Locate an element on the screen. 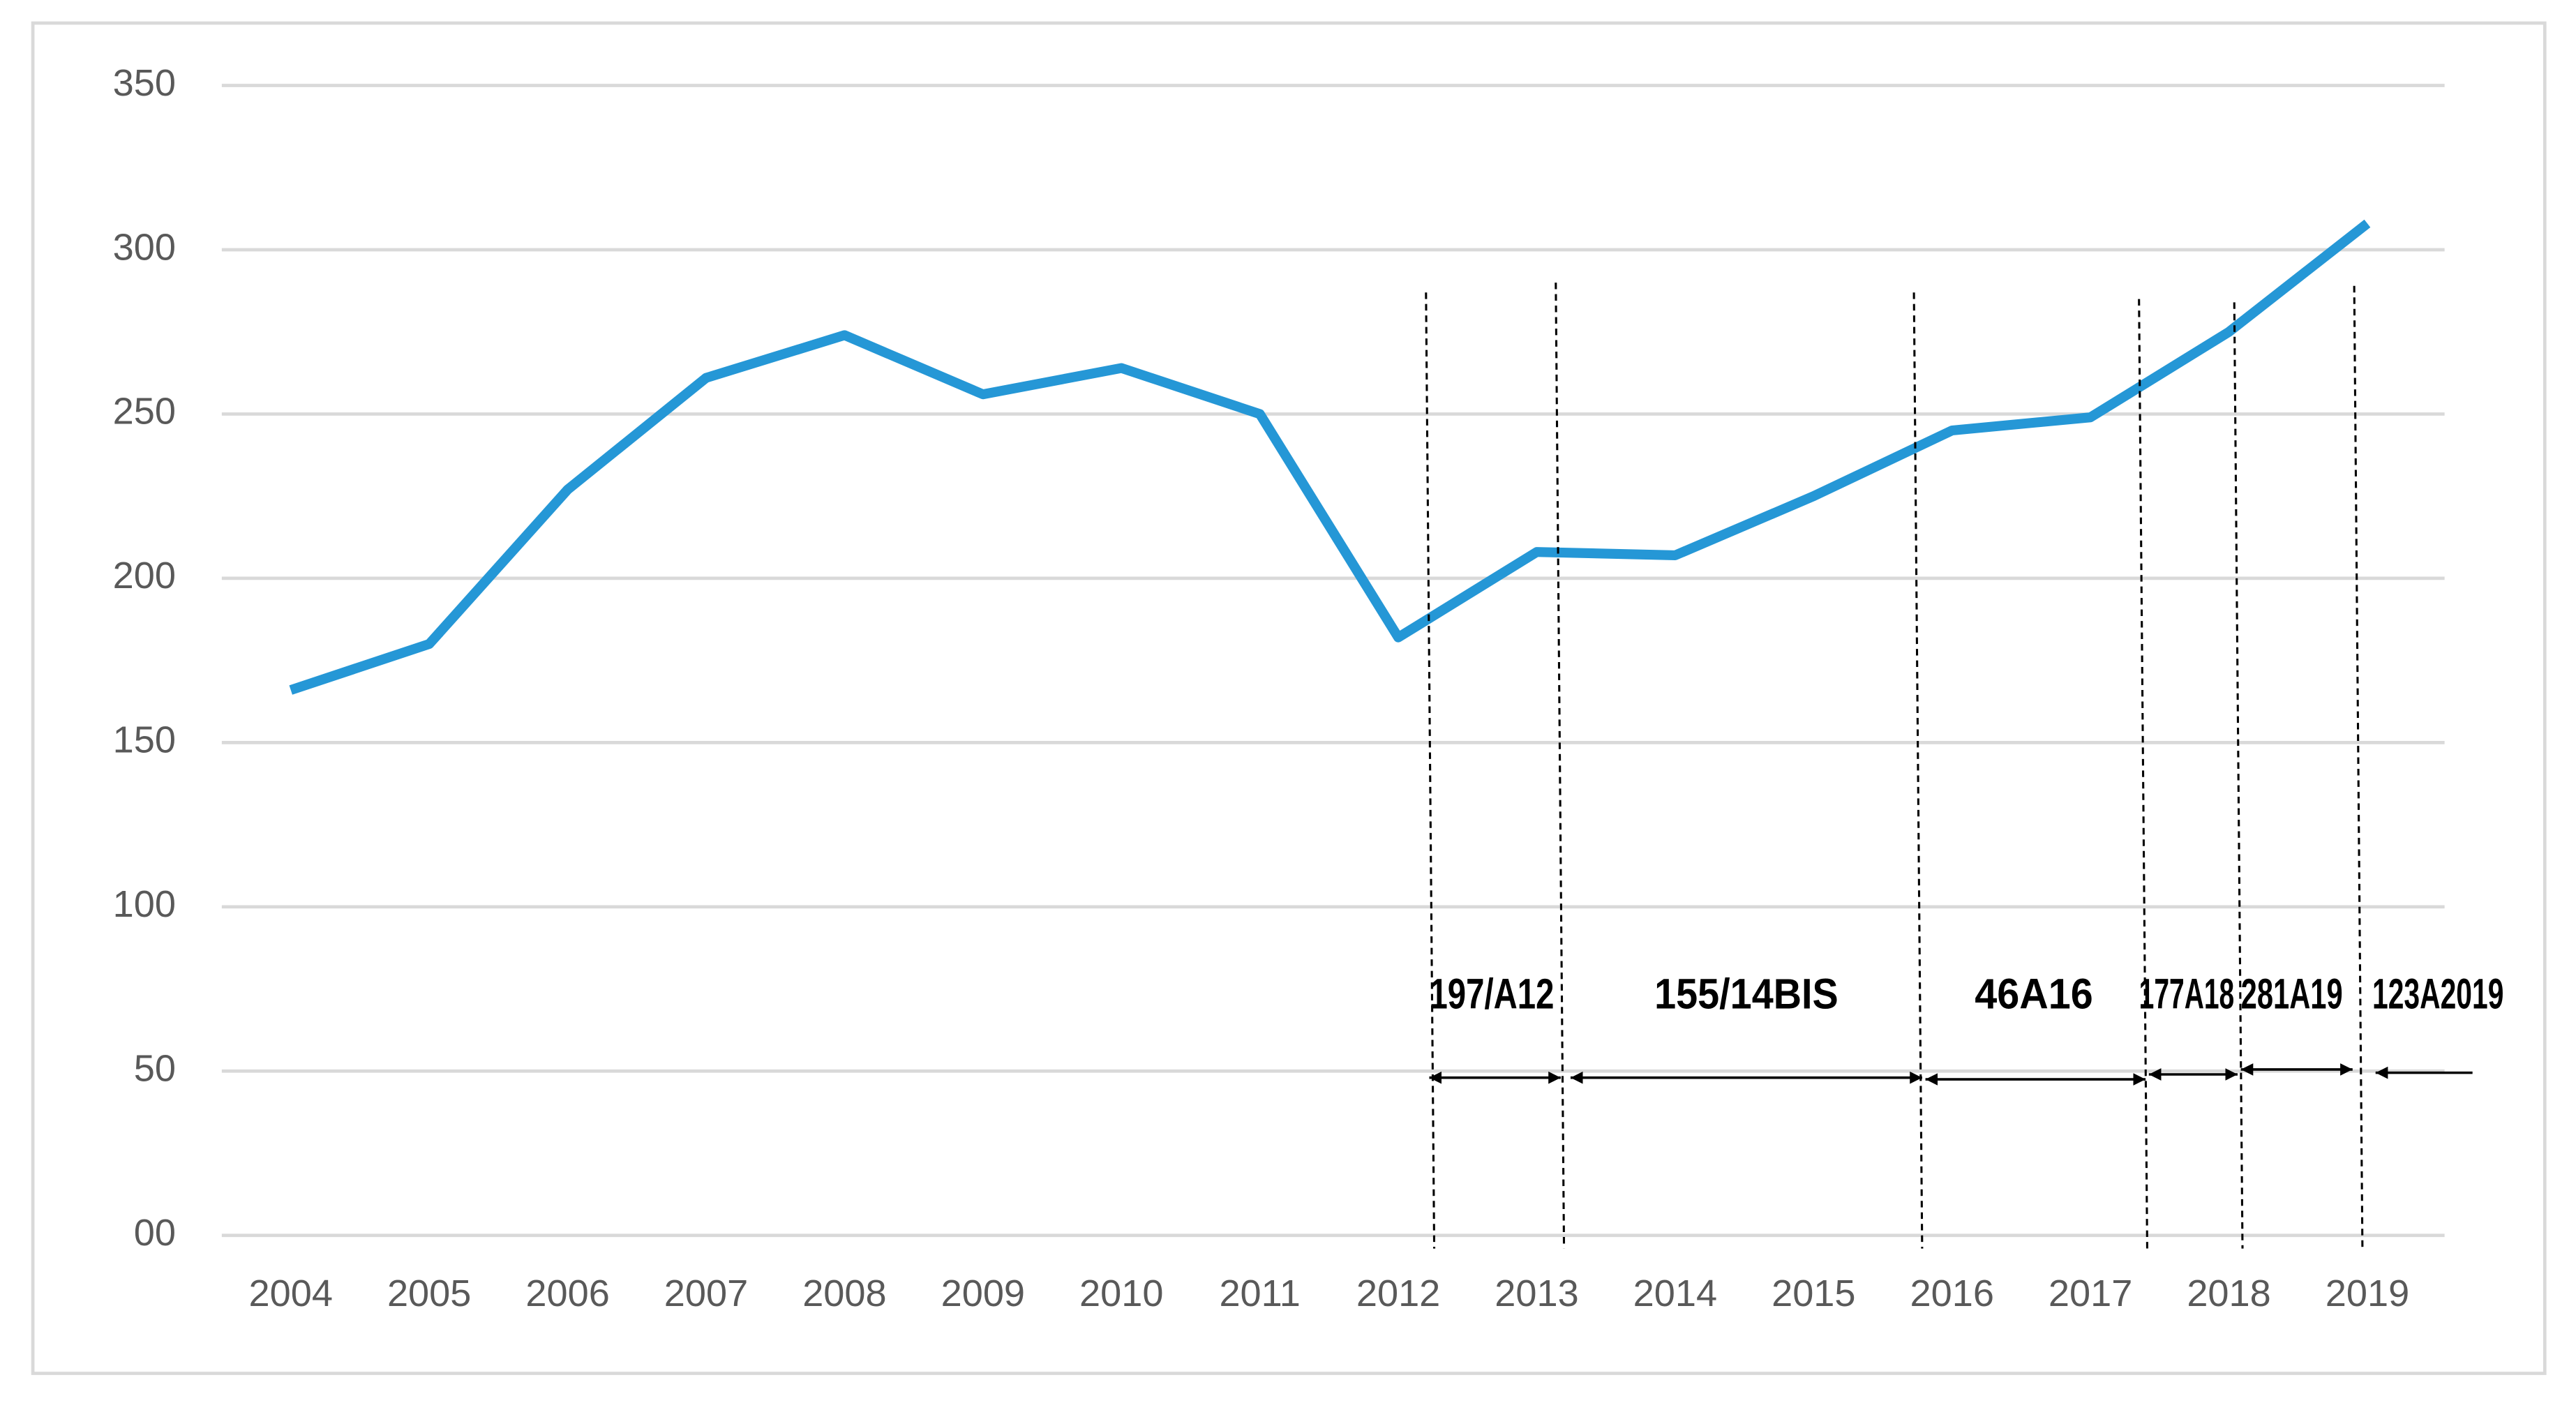 The width and height of the screenshot is (2576, 1403). y-tick-label: 200 is located at coordinates (144, 576).